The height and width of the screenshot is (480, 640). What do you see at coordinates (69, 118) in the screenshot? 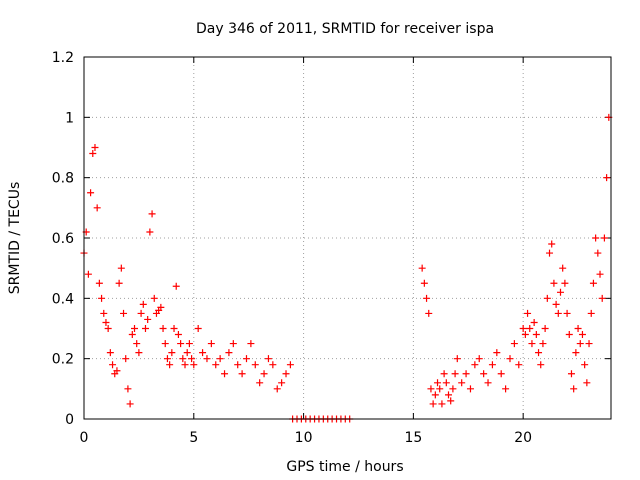
I see `y-tick-label: 1` at bounding box center [69, 118].